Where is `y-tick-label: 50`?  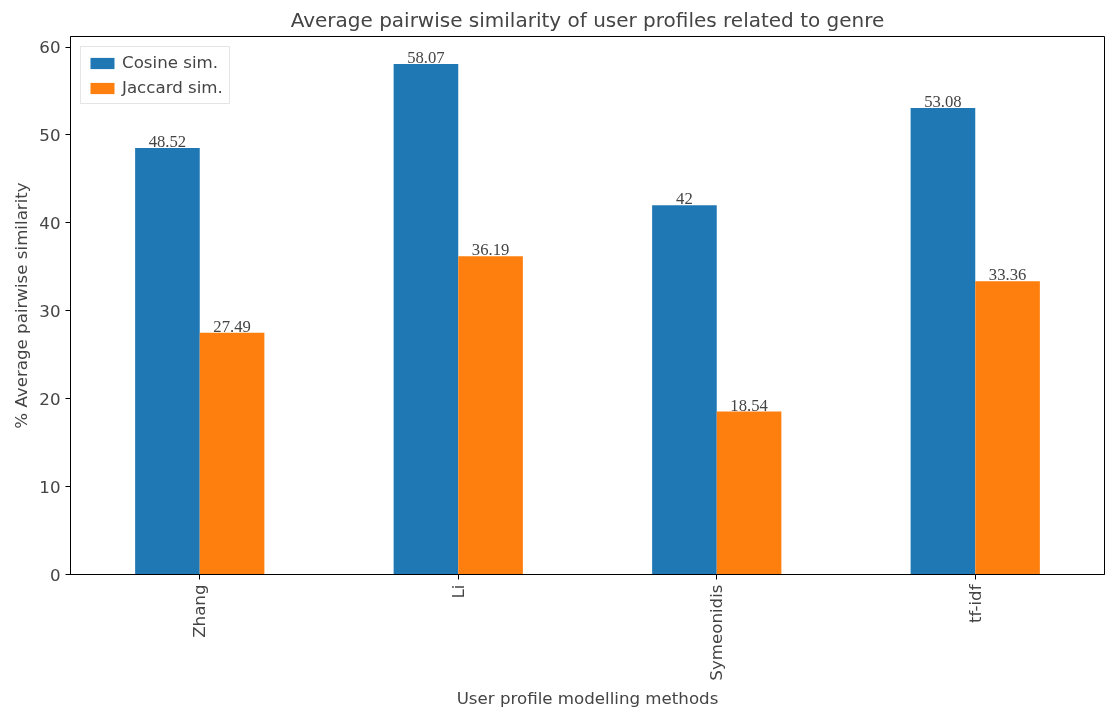
y-tick-label: 50 is located at coordinates (50, 135).